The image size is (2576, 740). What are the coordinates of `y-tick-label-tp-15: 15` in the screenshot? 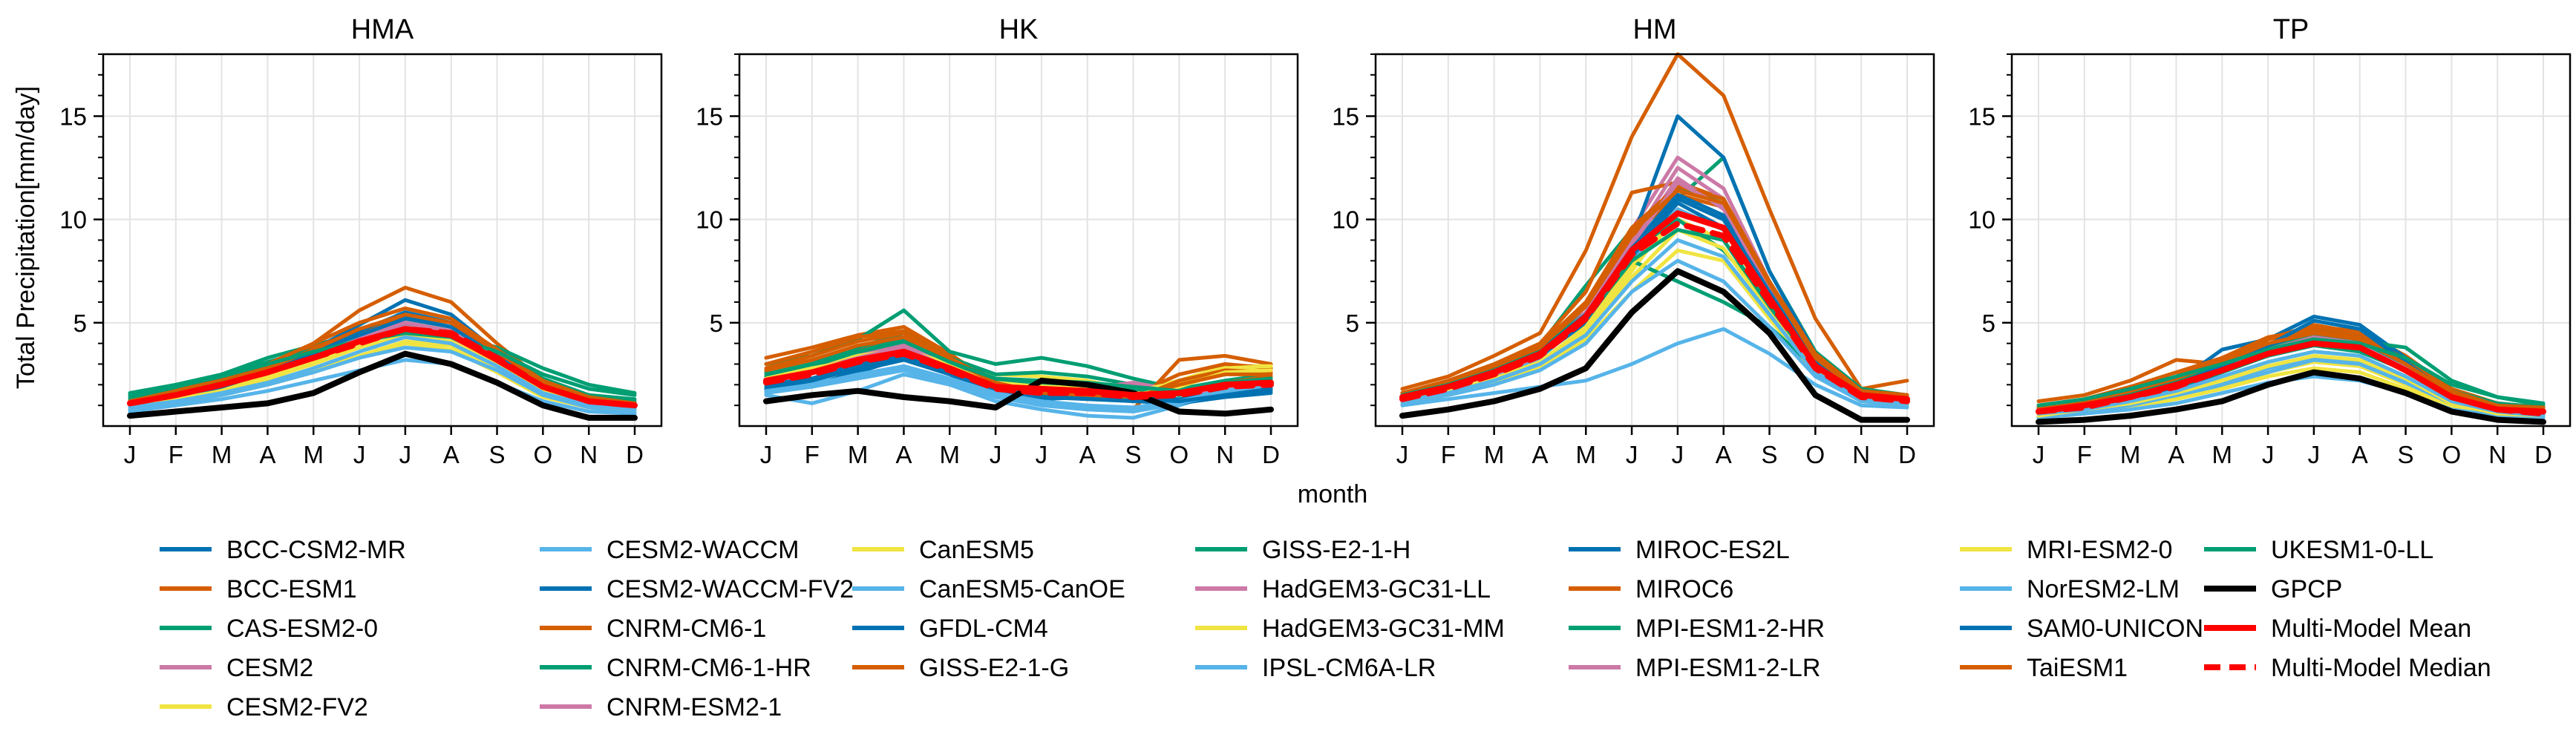 It's located at (1982, 117).